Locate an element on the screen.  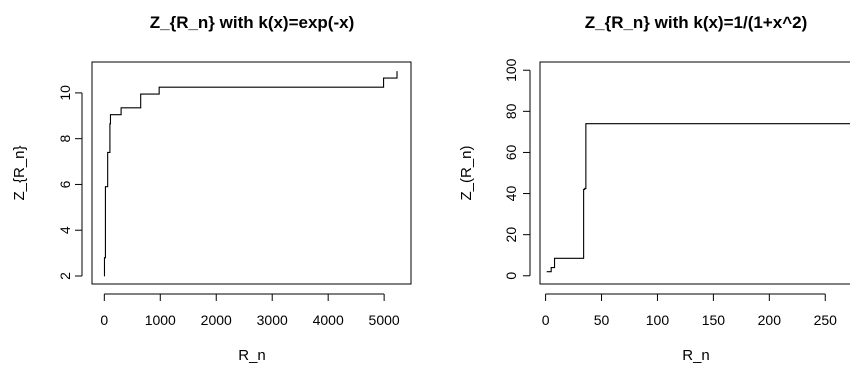
y-tick-label: 100 is located at coordinates (511, 70).